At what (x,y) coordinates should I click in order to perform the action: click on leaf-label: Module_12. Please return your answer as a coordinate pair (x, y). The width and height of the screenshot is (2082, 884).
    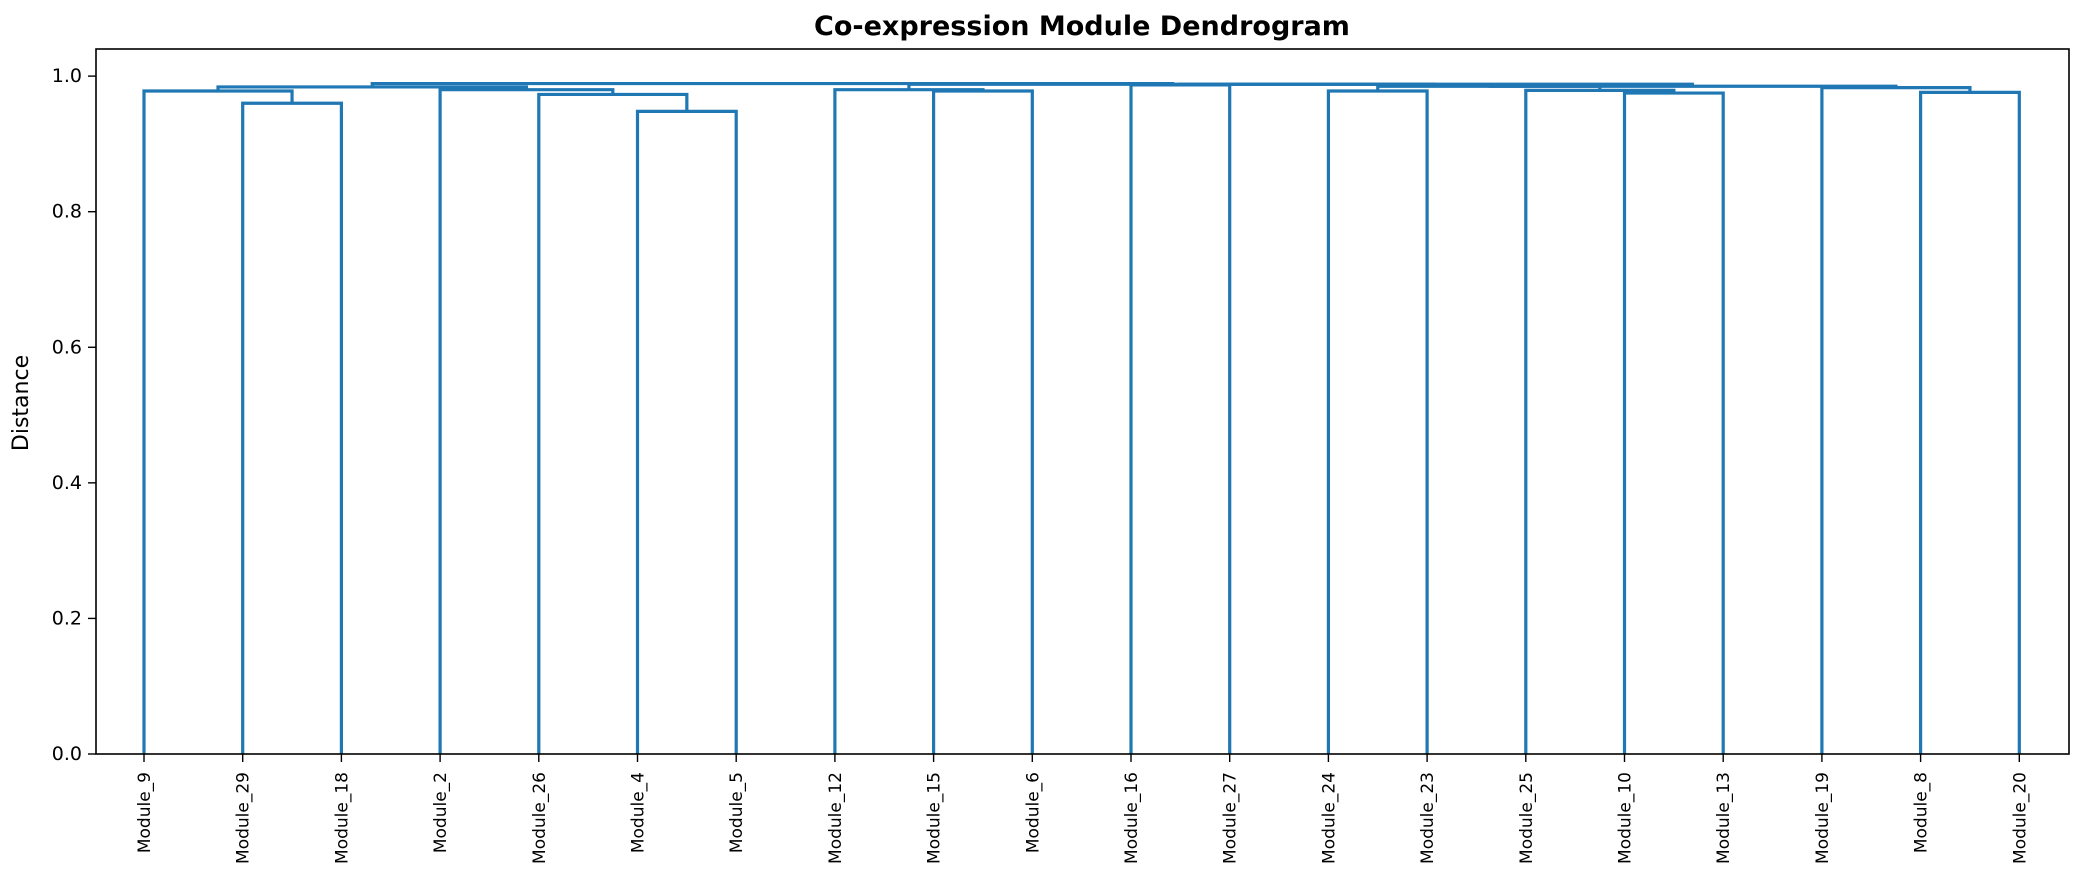
    Looking at the image, I should click on (836, 818).